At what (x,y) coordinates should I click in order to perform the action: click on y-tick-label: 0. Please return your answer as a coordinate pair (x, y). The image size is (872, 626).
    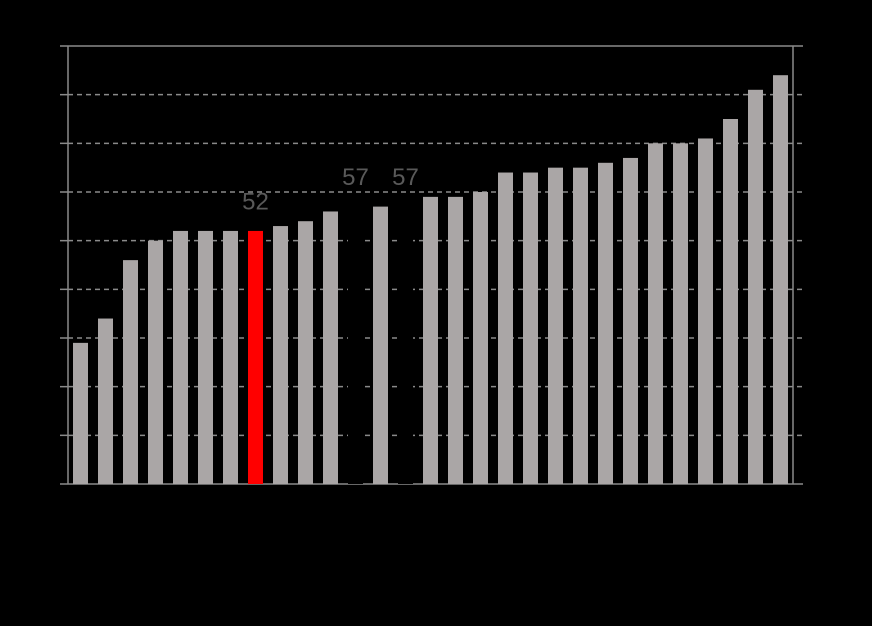
    Looking at the image, I should click on (52, 483).